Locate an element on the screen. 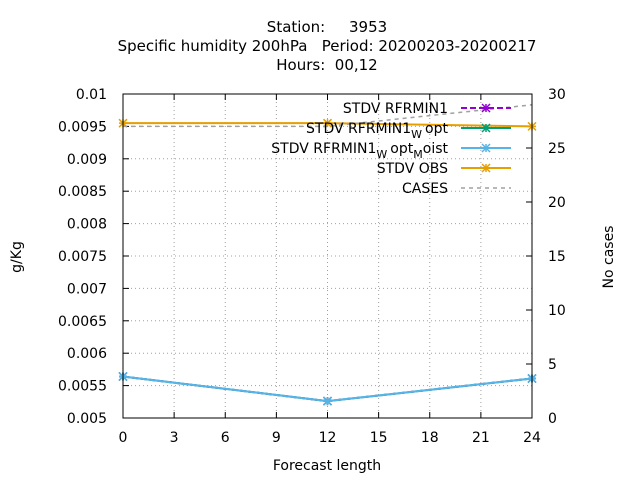 Image resolution: width=640 pixels, height=480 pixels. legend-label-tail: oist is located at coordinates (436, 149).